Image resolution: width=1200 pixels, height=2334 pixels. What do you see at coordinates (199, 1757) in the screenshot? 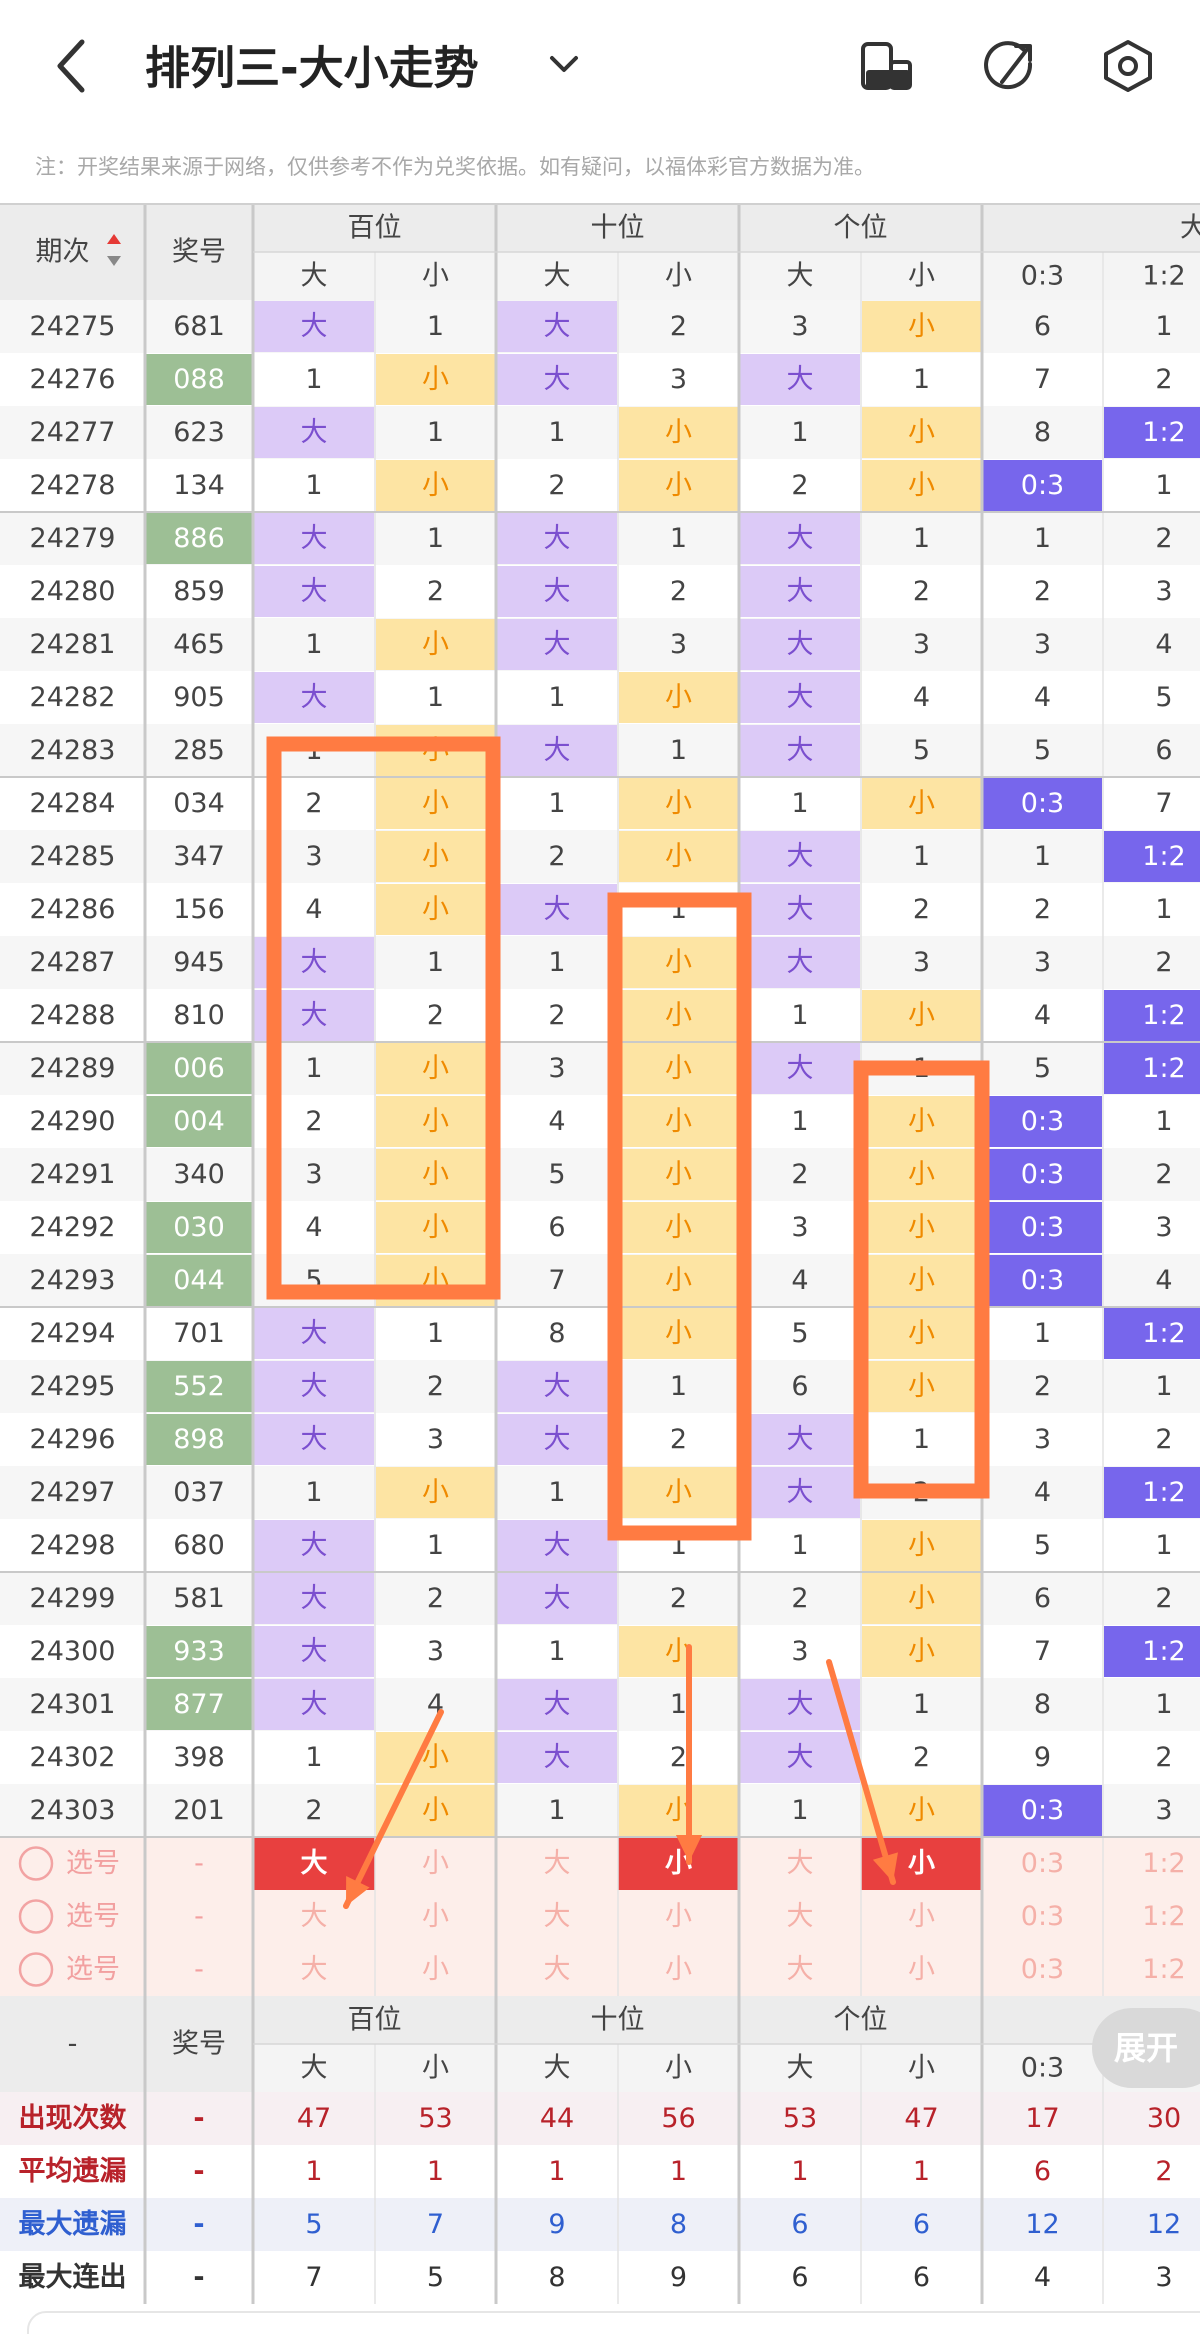
I see `draw-number: 398` at bounding box center [199, 1757].